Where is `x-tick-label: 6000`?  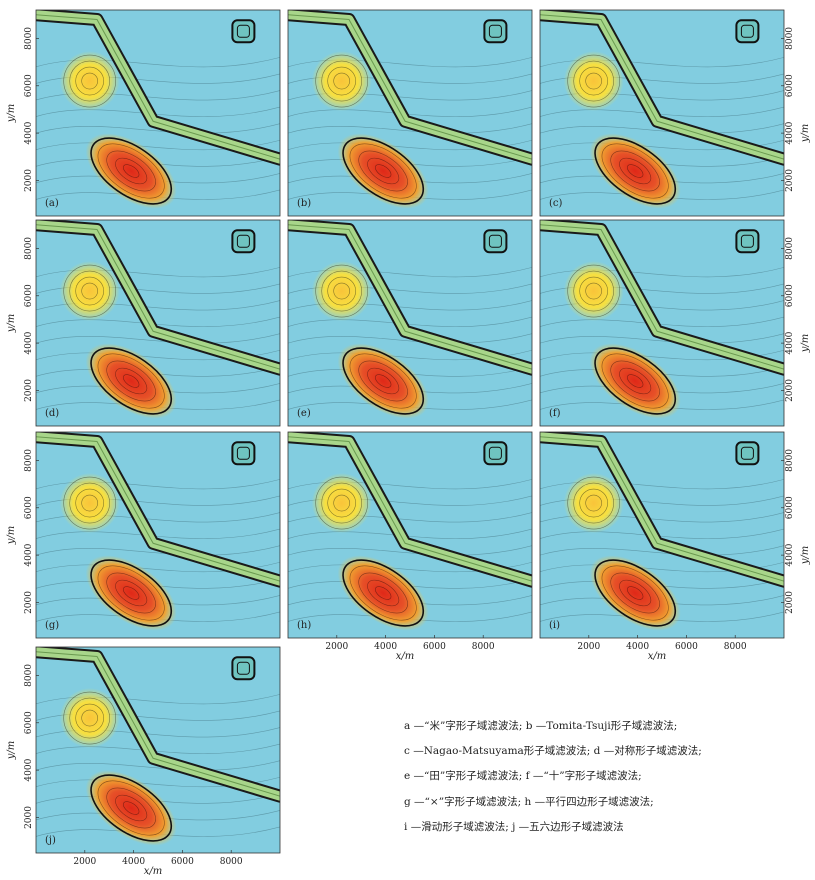
x-tick-label: 6000 is located at coordinates (182, 862).